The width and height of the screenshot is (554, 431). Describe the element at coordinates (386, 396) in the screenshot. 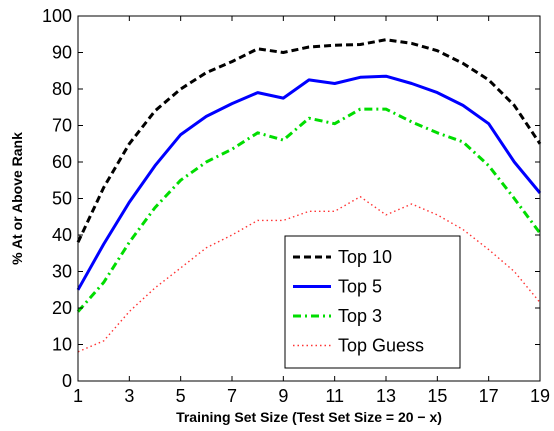

I see `x-tick-label: 13` at that location.